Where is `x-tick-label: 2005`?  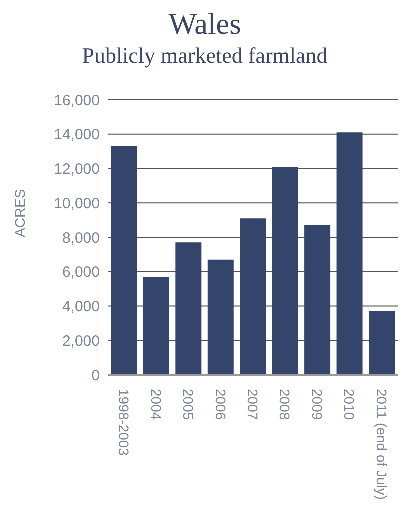
x-tick-label: 2005 is located at coordinates (188, 404).